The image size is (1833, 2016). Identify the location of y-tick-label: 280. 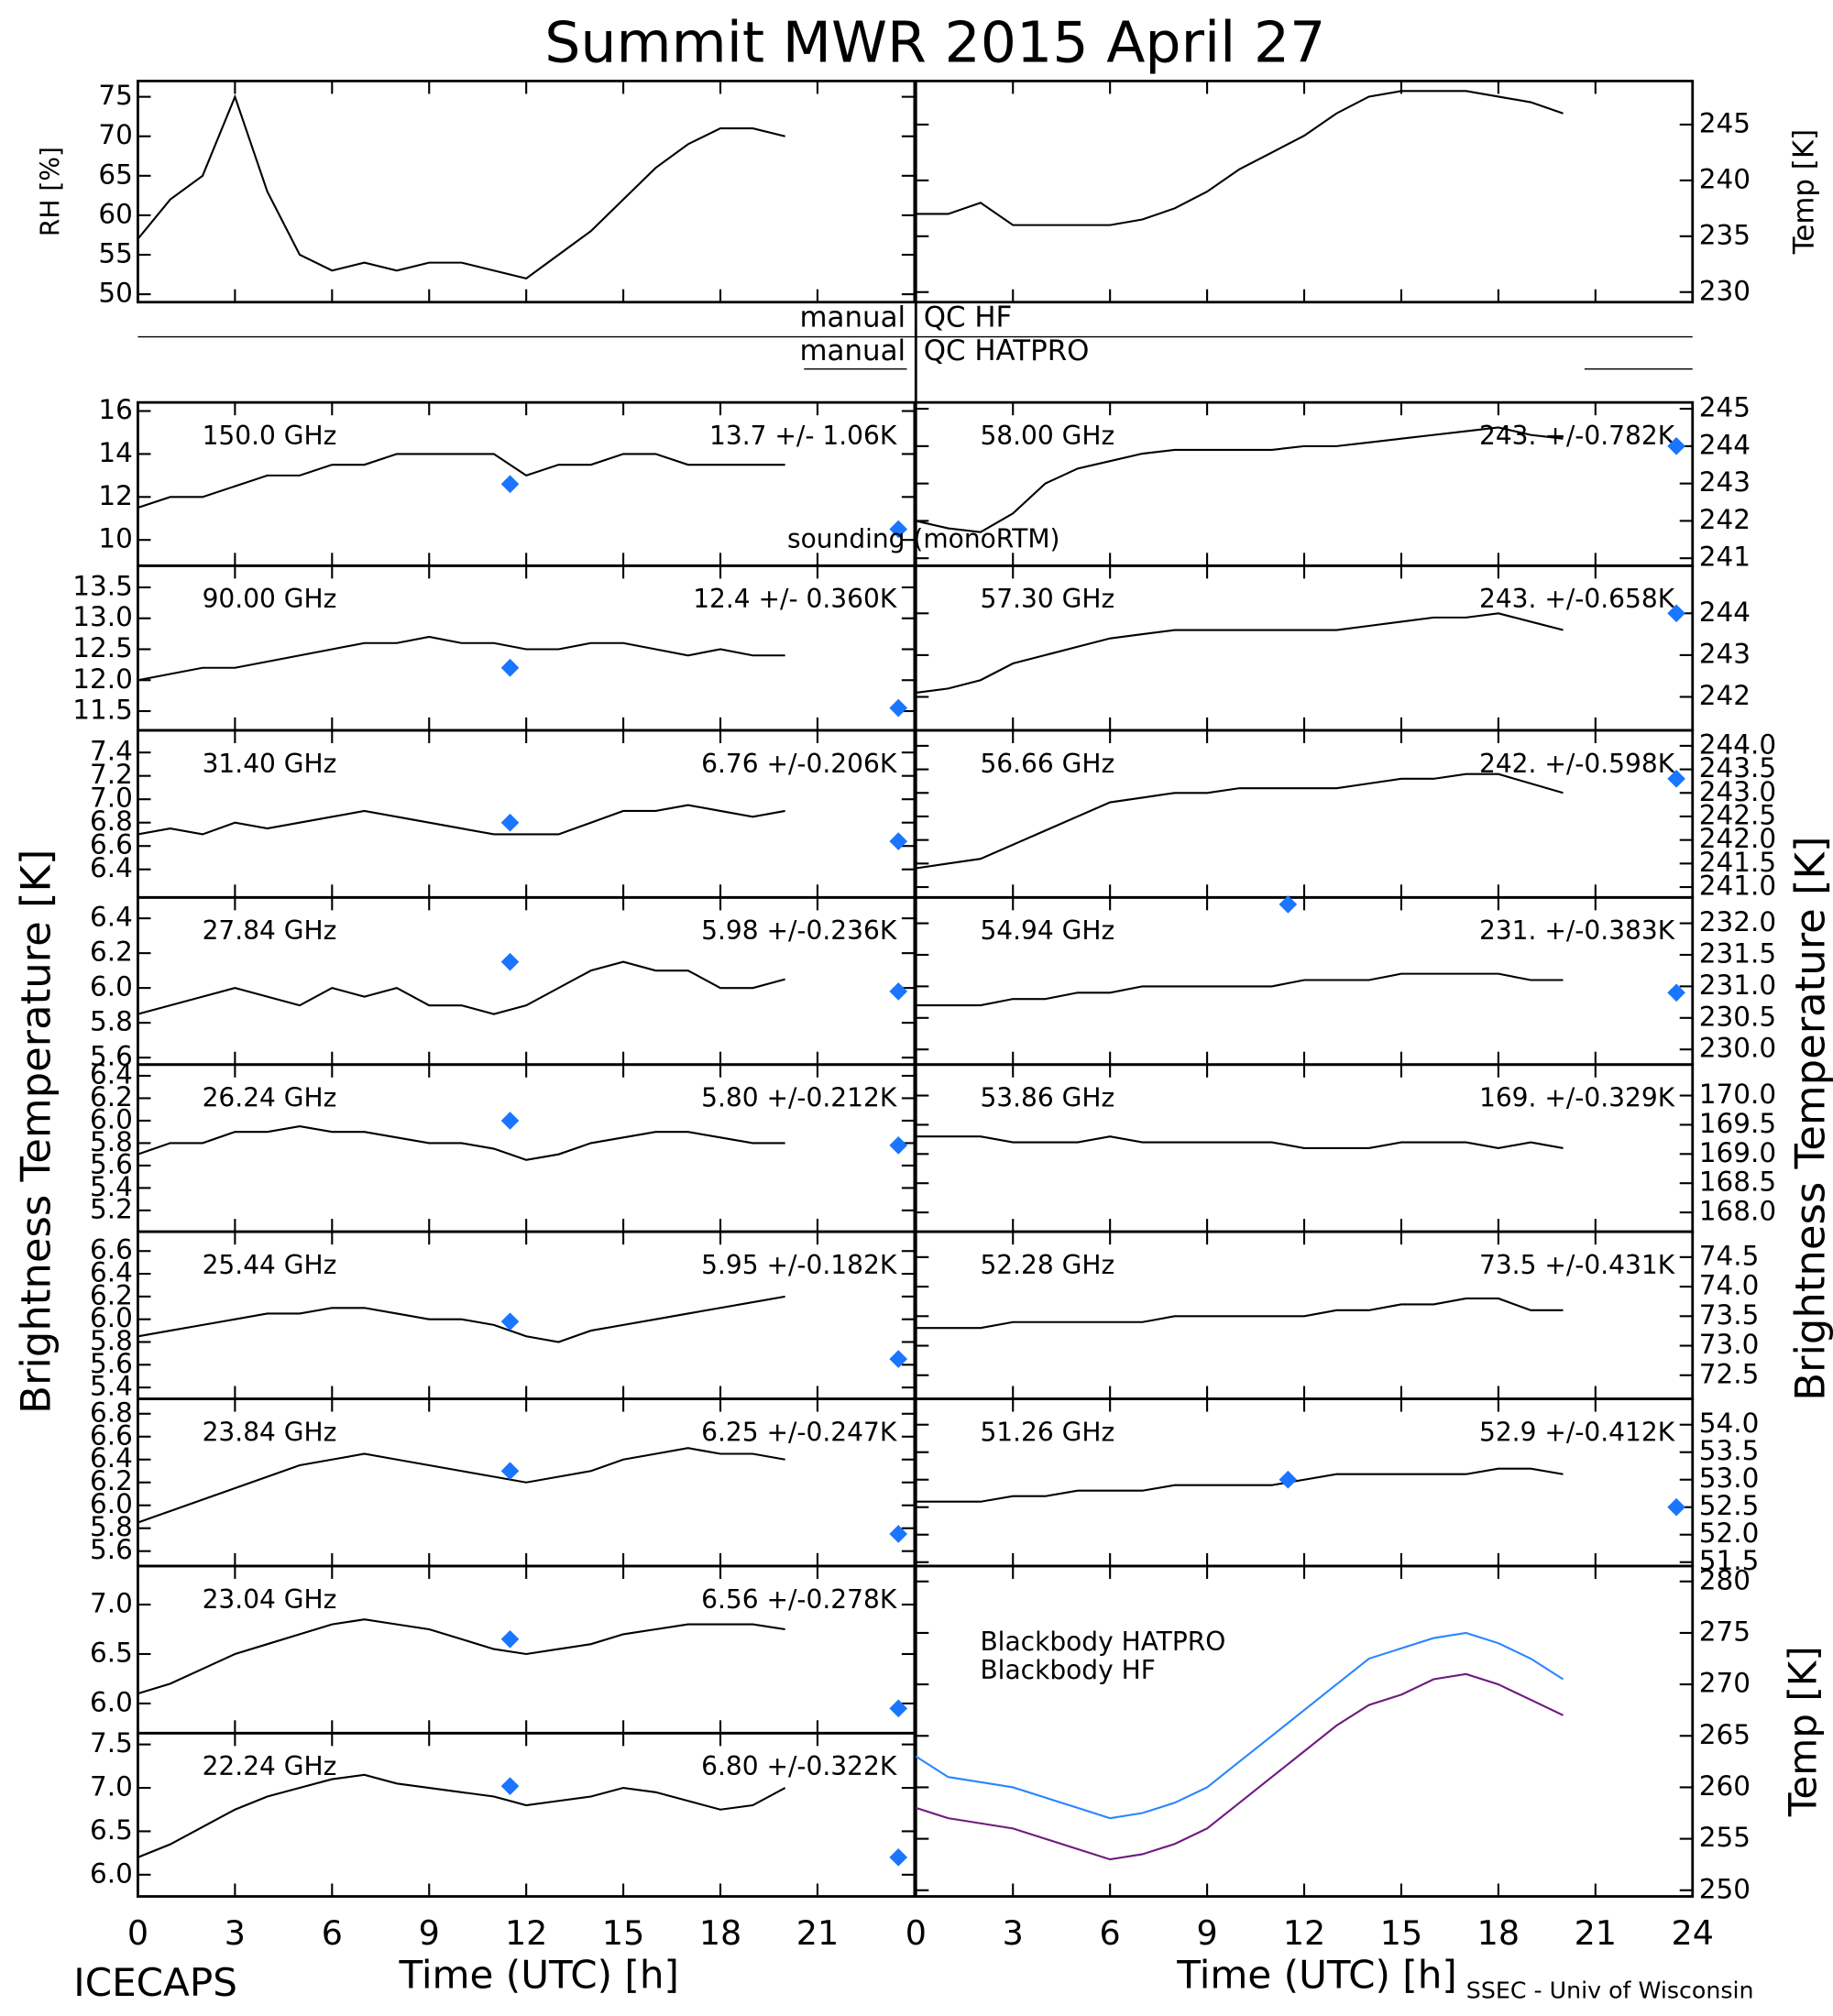
(1725, 1579).